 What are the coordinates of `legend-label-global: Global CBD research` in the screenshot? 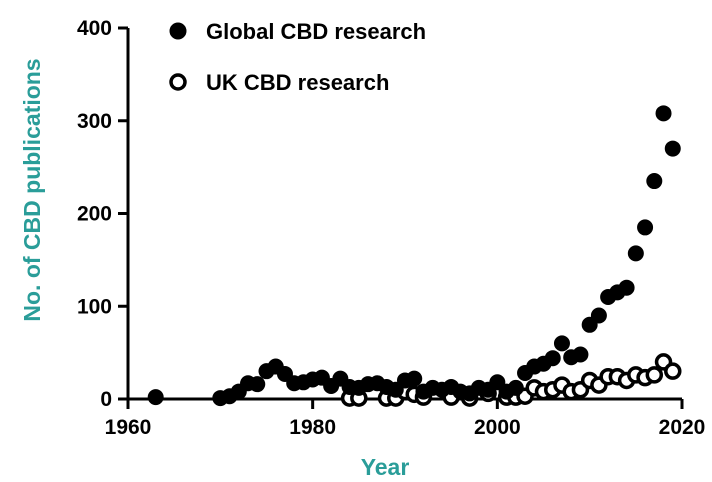 It's located at (316, 31).